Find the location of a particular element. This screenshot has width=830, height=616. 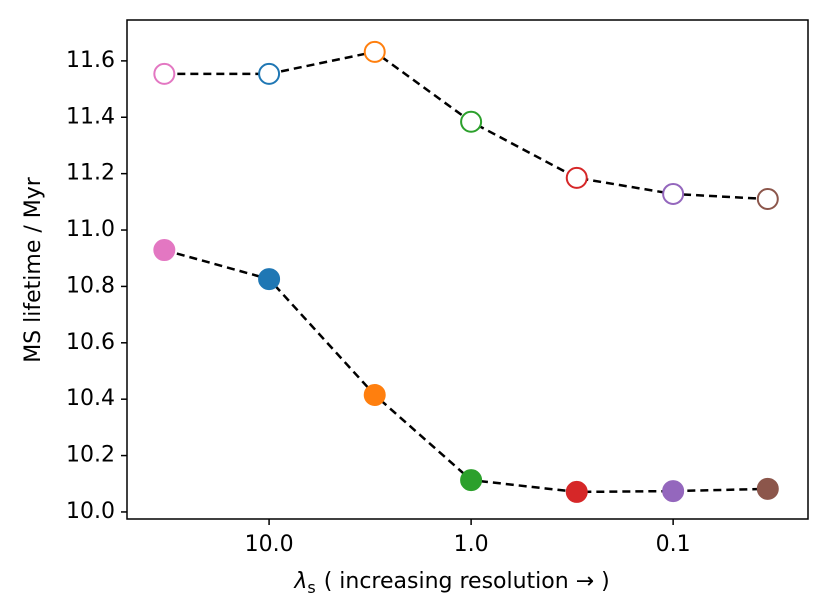

x-tick-label: 10.0 is located at coordinates (269, 544).